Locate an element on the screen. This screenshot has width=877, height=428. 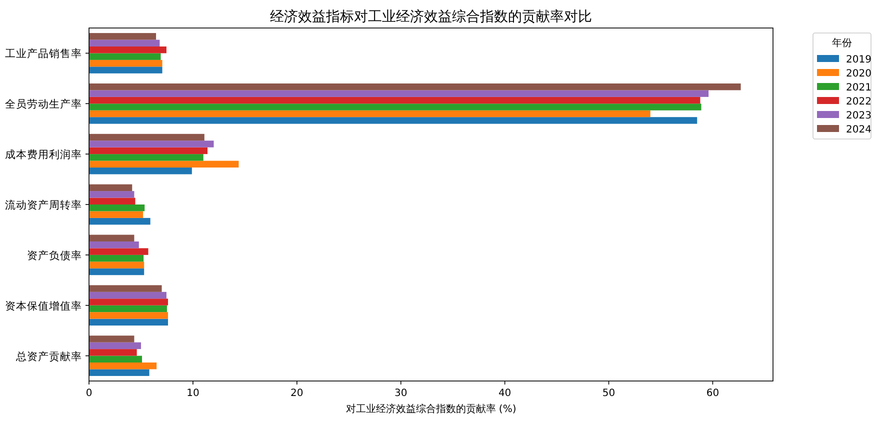
y-tick-label: 成本费用利润率 is located at coordinates (43, 155).